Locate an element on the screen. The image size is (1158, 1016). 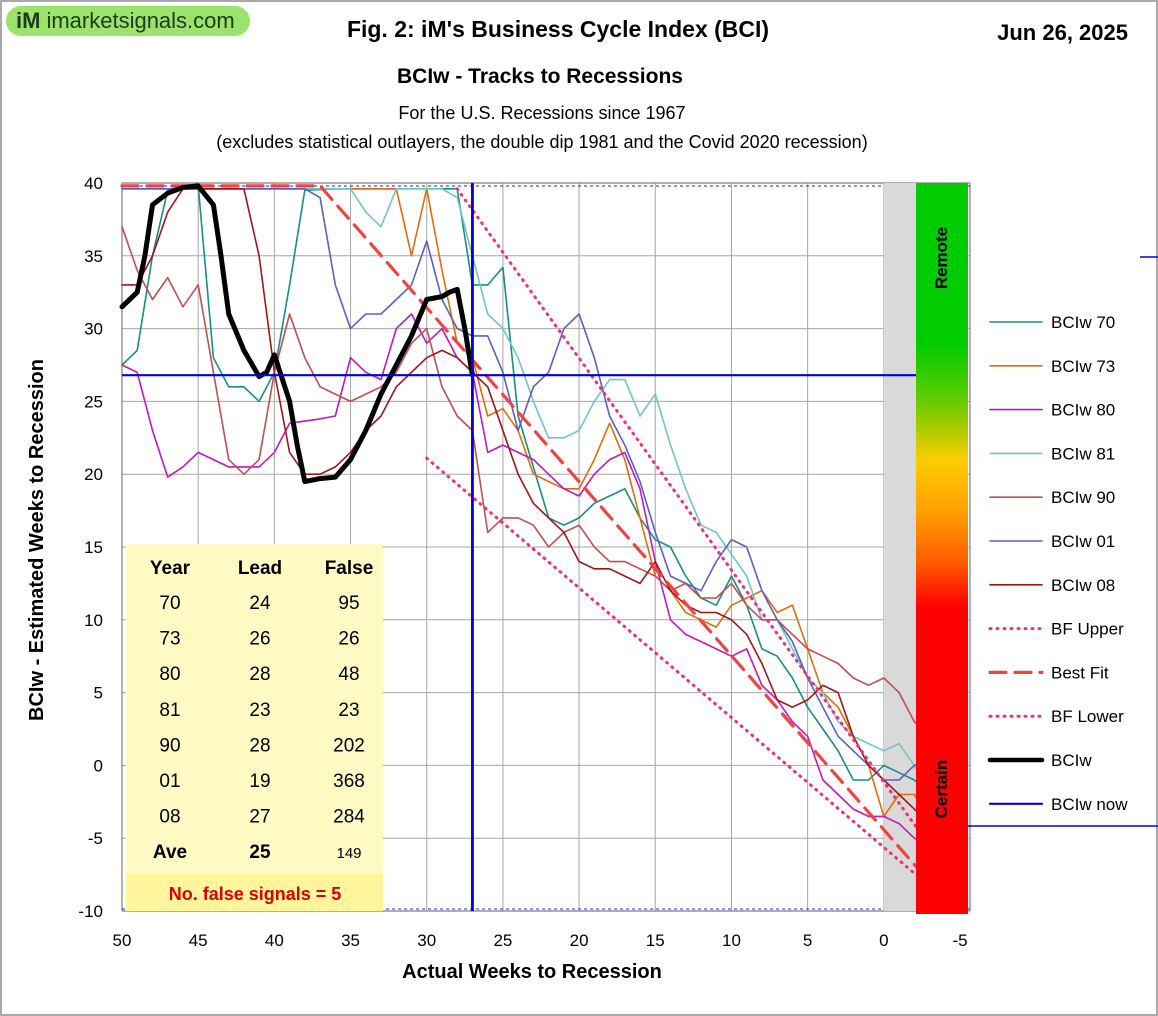
table-cell: 08 is located at coordinates (169, 817).